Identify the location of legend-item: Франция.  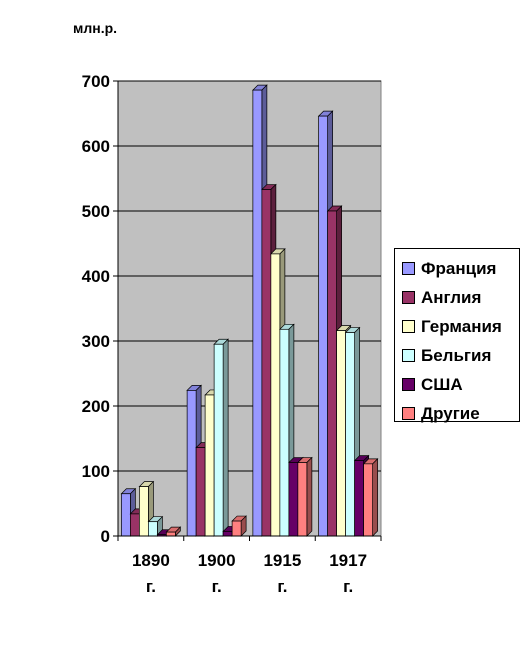
(457, 268).